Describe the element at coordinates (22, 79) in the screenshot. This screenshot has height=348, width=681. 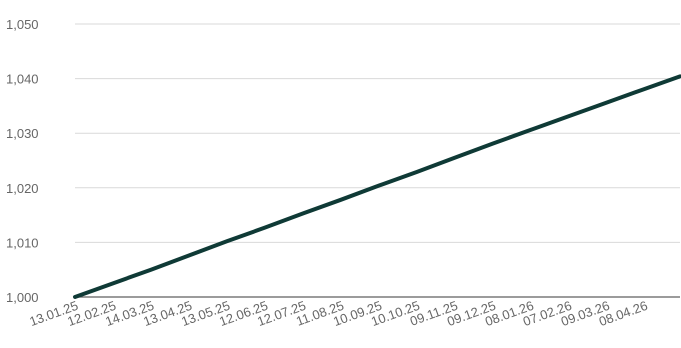
I see `y-tick-label: 1,040` at that location.